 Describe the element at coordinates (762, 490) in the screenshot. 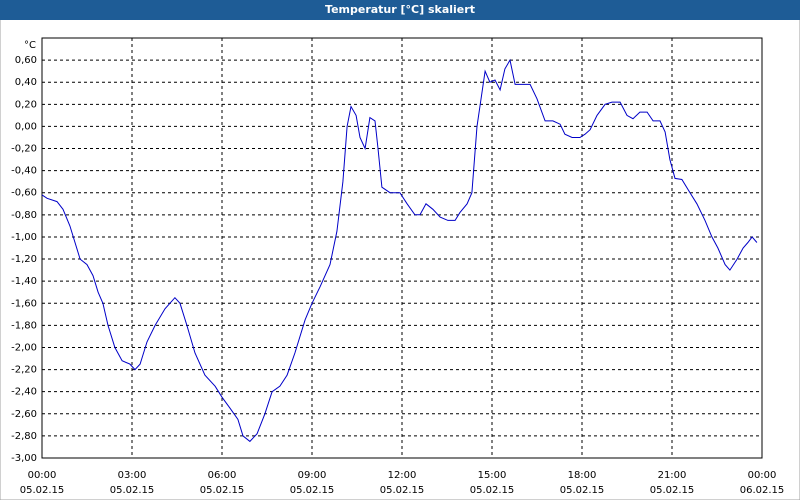

I see `x-tick-date: 06.02.15` at that location.